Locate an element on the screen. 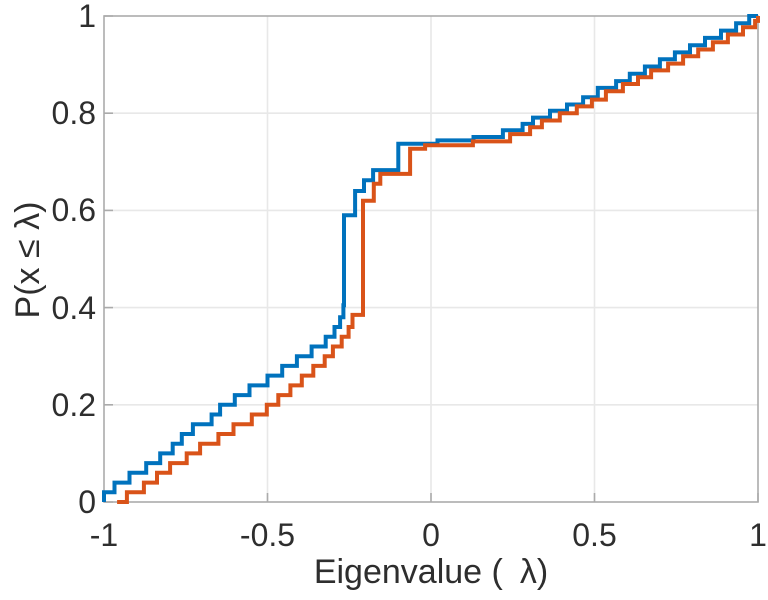  x-tick-label-0.5: 0.5 is located at coordinates (594, 535).